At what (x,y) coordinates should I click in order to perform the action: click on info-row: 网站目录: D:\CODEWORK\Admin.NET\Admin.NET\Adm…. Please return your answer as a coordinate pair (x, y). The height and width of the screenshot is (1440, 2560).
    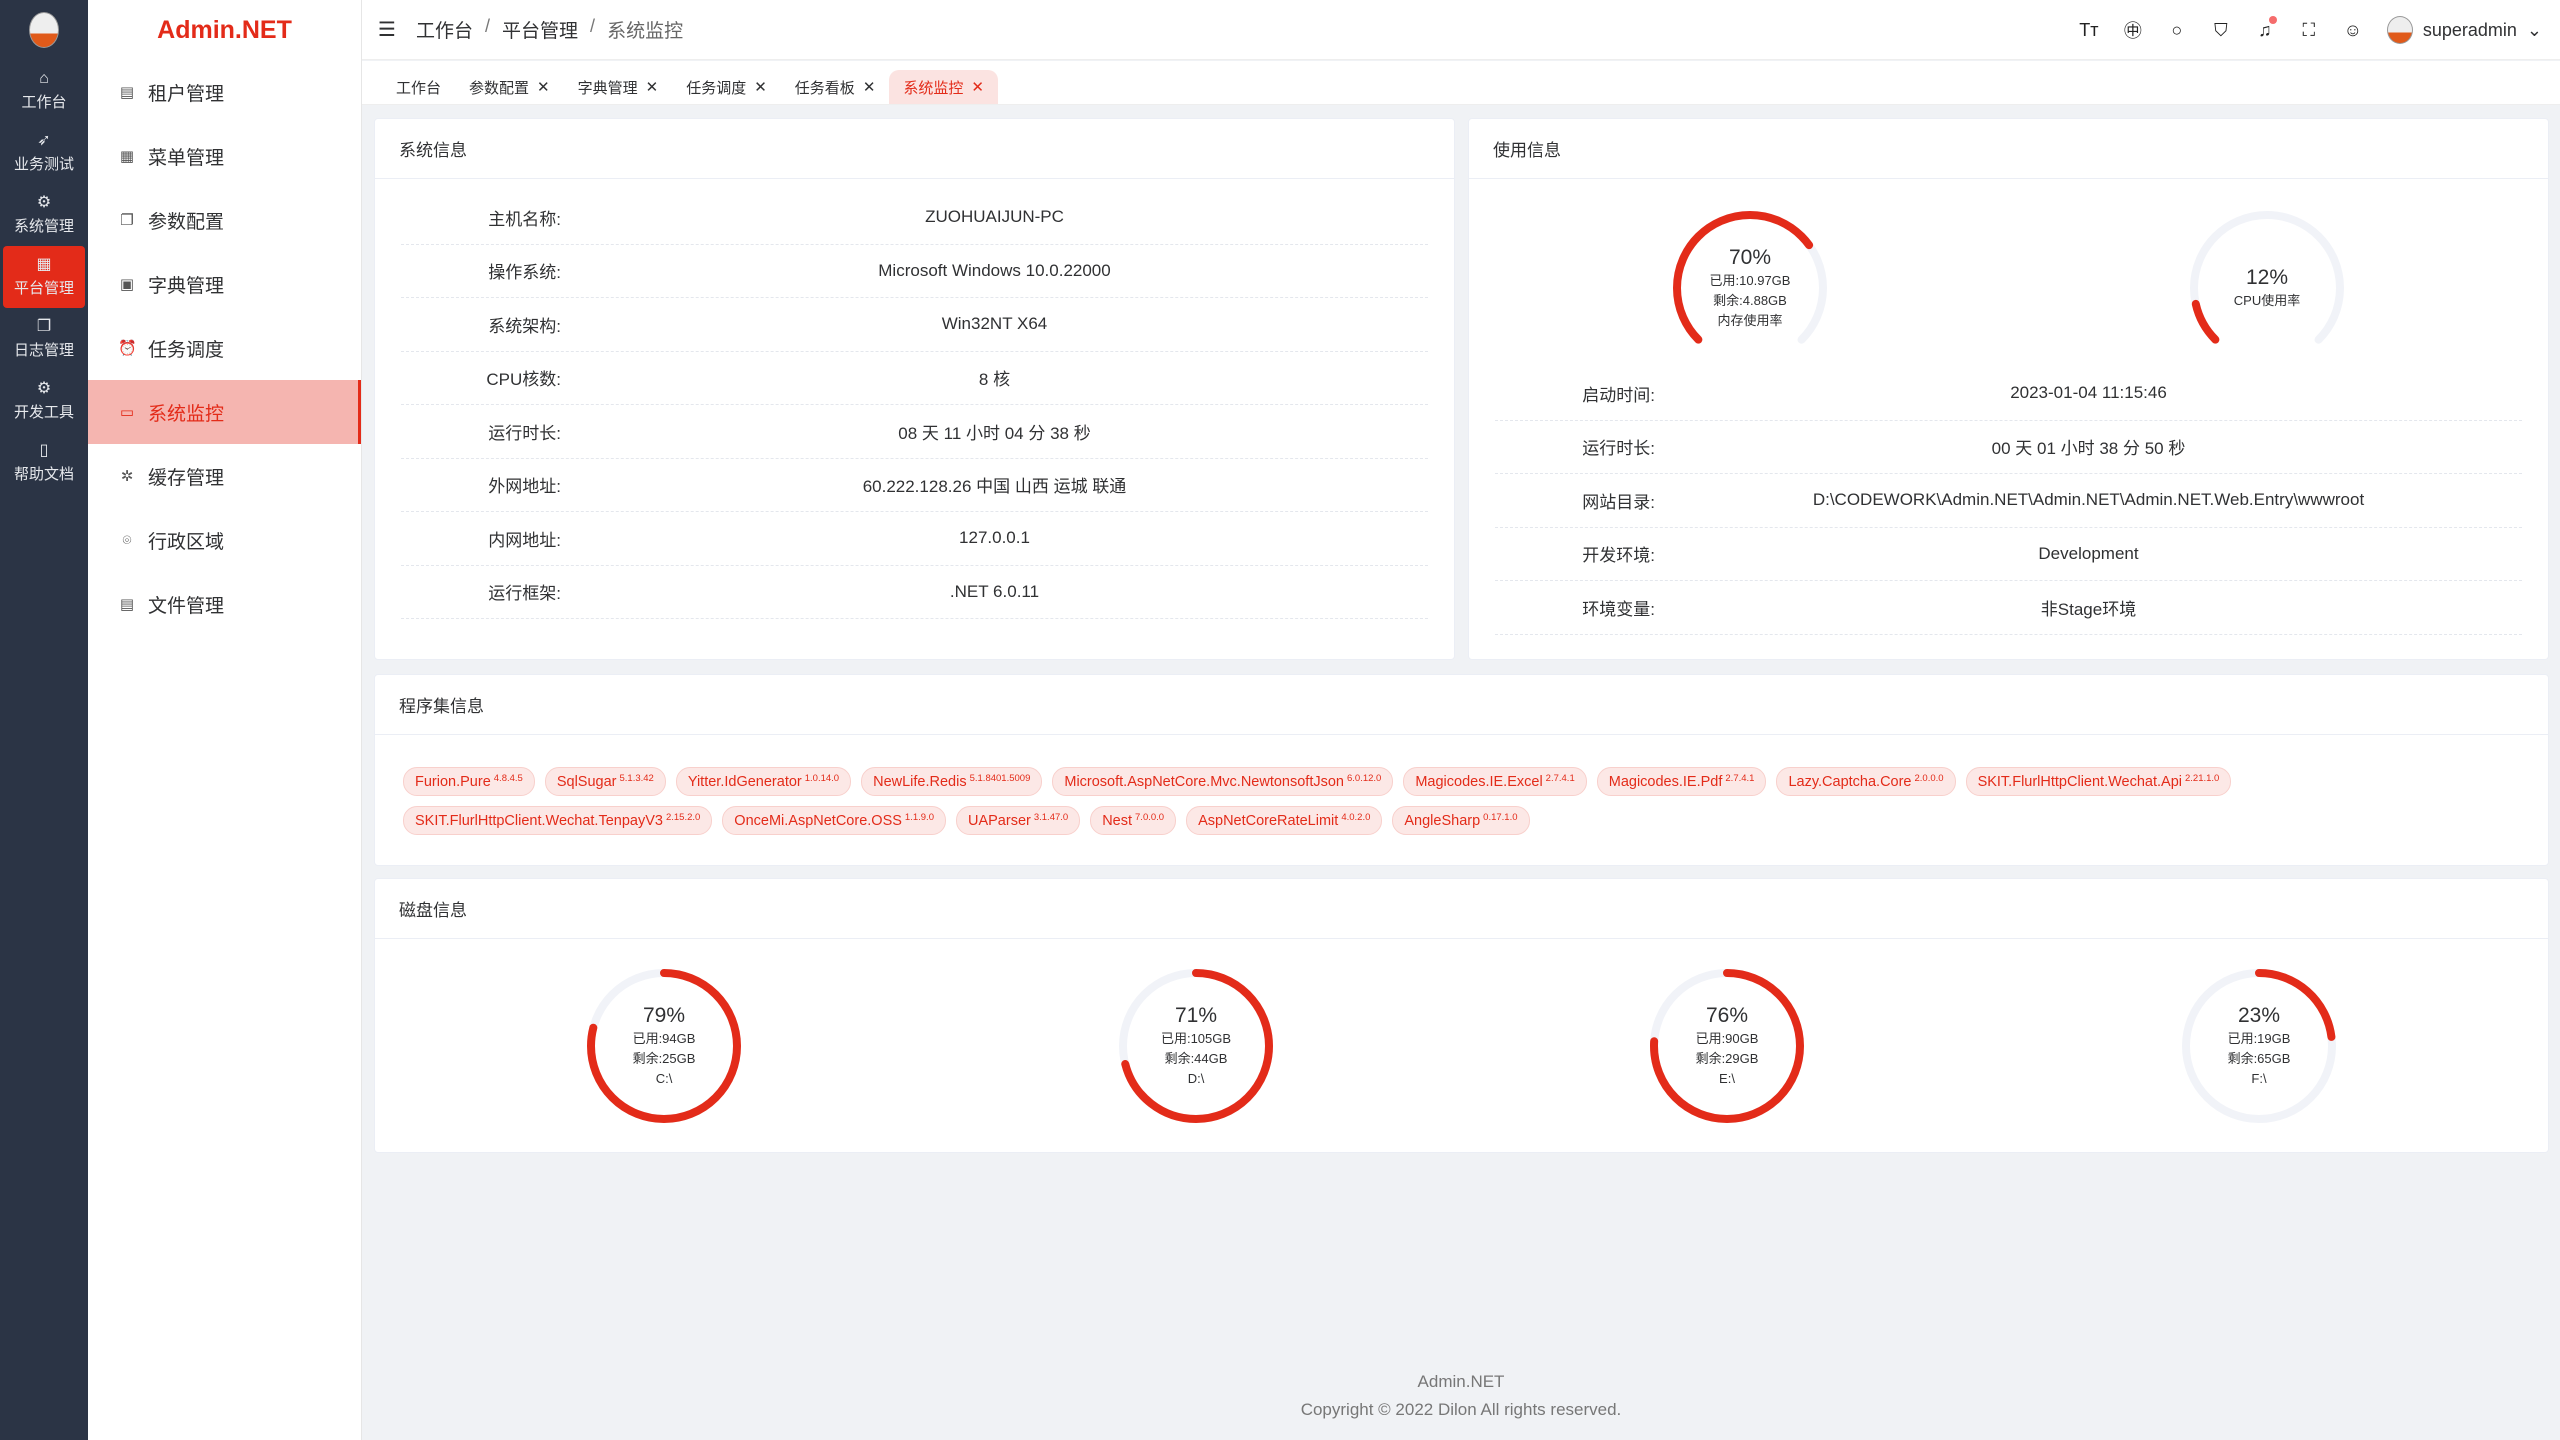
    Looking at the image, I should click on (2008, 501).